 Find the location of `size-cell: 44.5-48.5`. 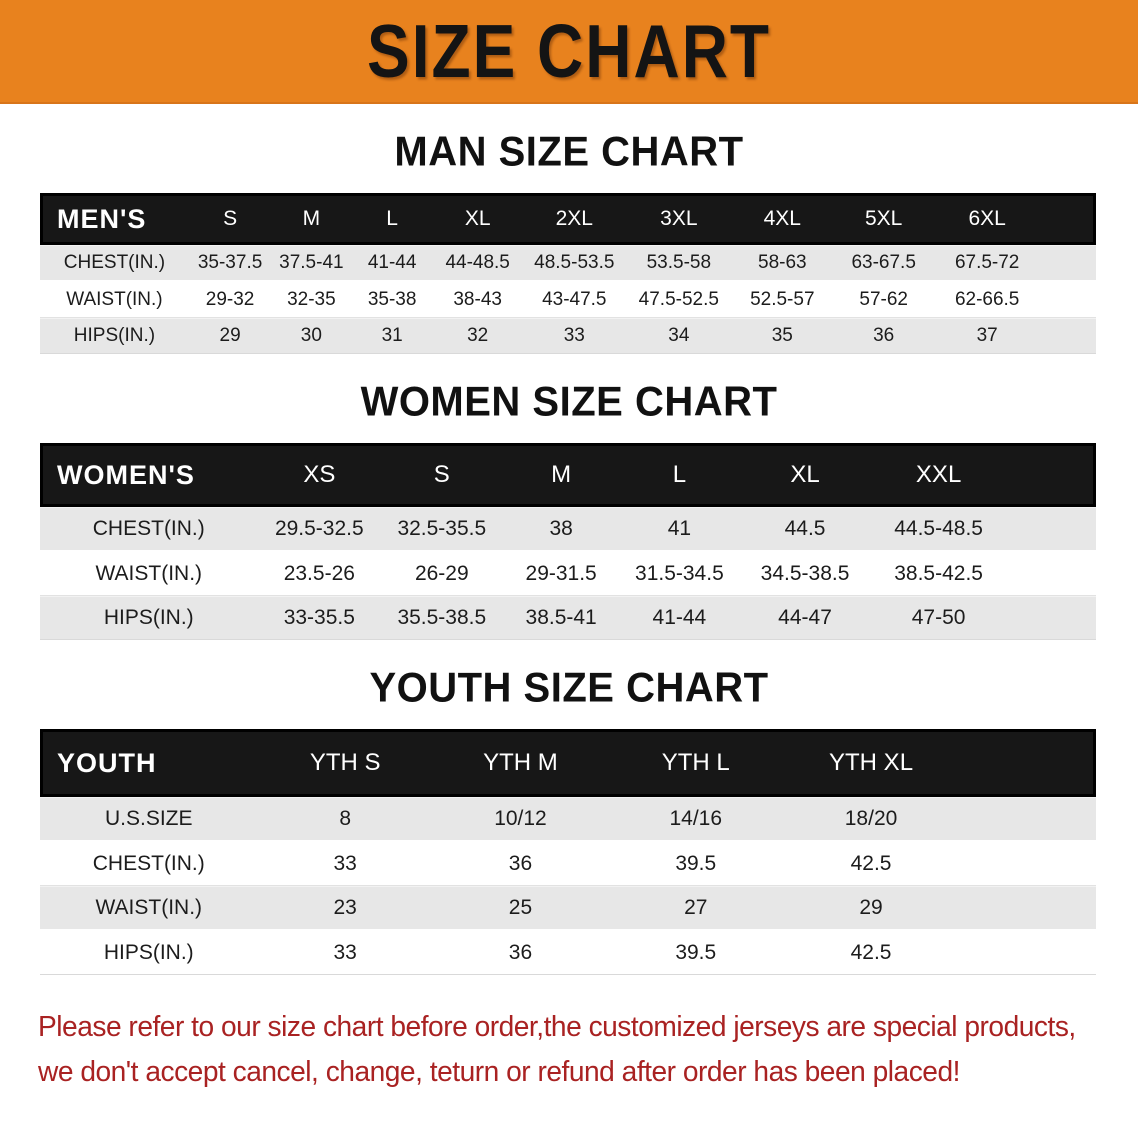

size-cell: 44.5-48.5 is located at coordinates (939, 530).